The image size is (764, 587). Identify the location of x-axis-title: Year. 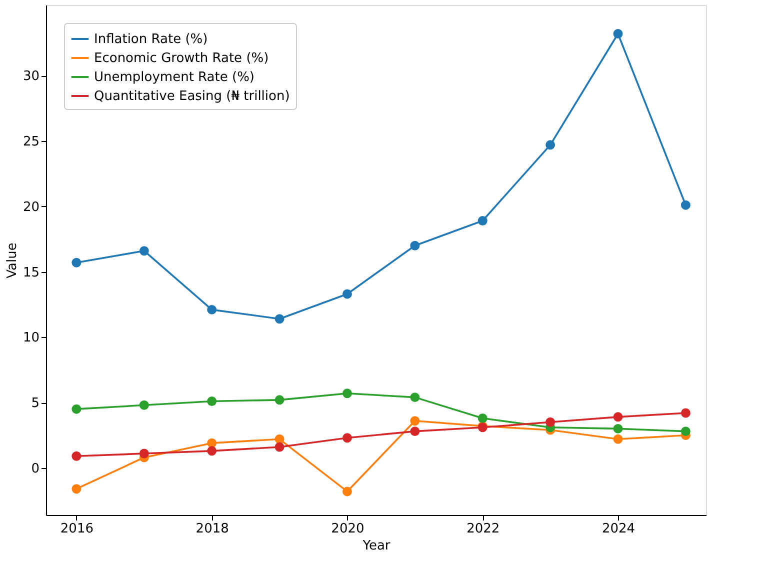
(376, 546).